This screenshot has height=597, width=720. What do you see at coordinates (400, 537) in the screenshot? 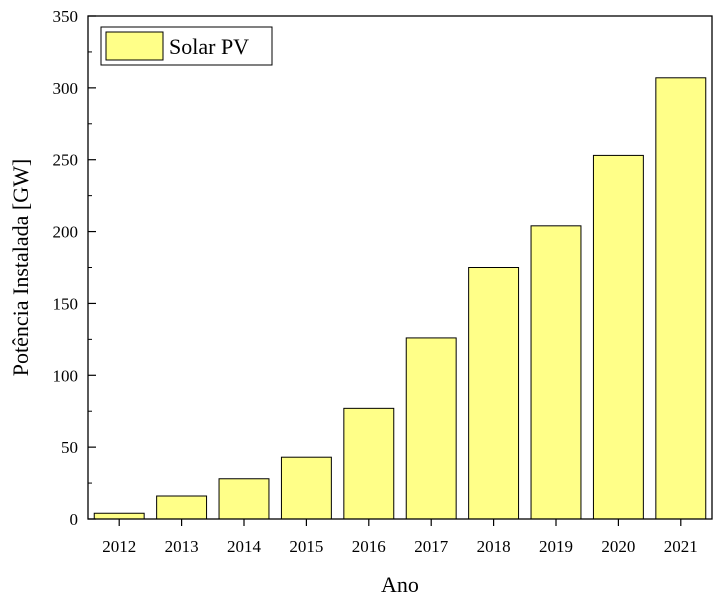
I see `x-axis: 2012 2013 2014 2015 2016 2017 2018 2019 2020 2021` at bounding box center [400, 537].